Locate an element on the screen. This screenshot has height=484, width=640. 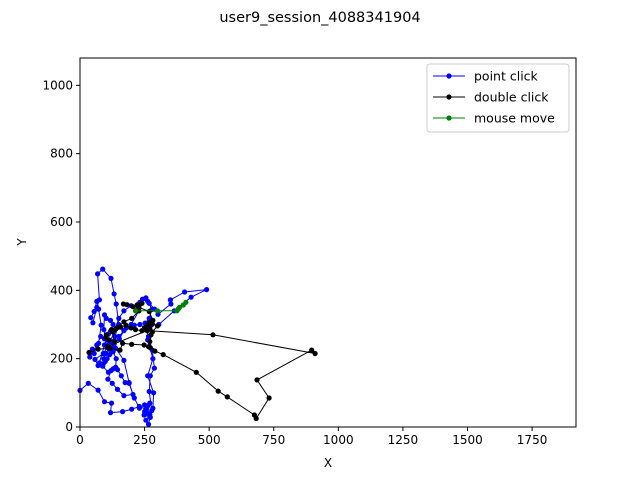
x-tick-label: 1750 is located at coordinates (532, 440).